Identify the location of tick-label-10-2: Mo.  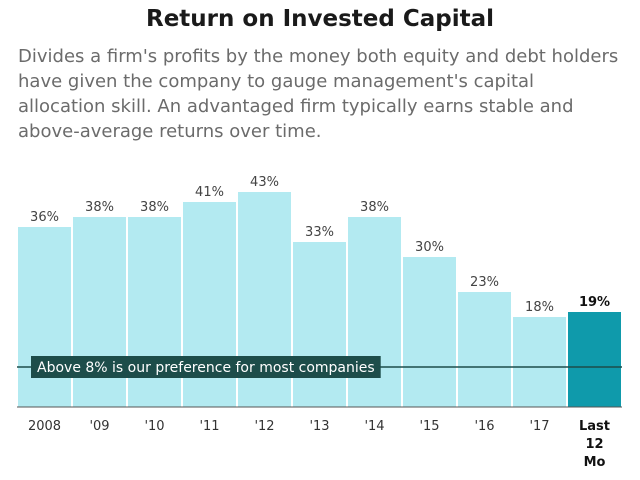
(595, 462).